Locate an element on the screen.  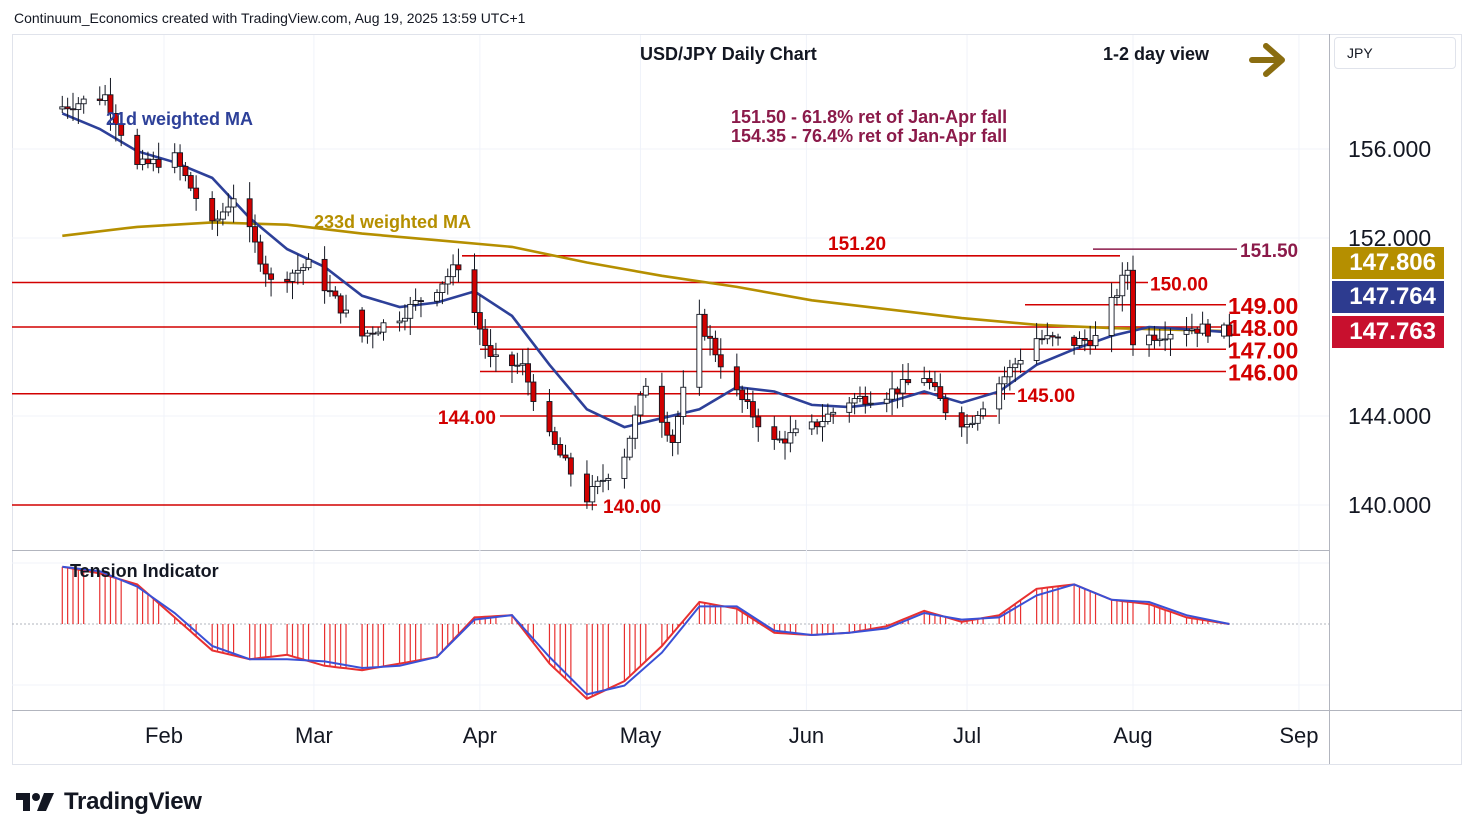
fib-annotation-2: 154.35 - 76.4% ret of Jan-Apr fall is located at coordinates (869, 136).